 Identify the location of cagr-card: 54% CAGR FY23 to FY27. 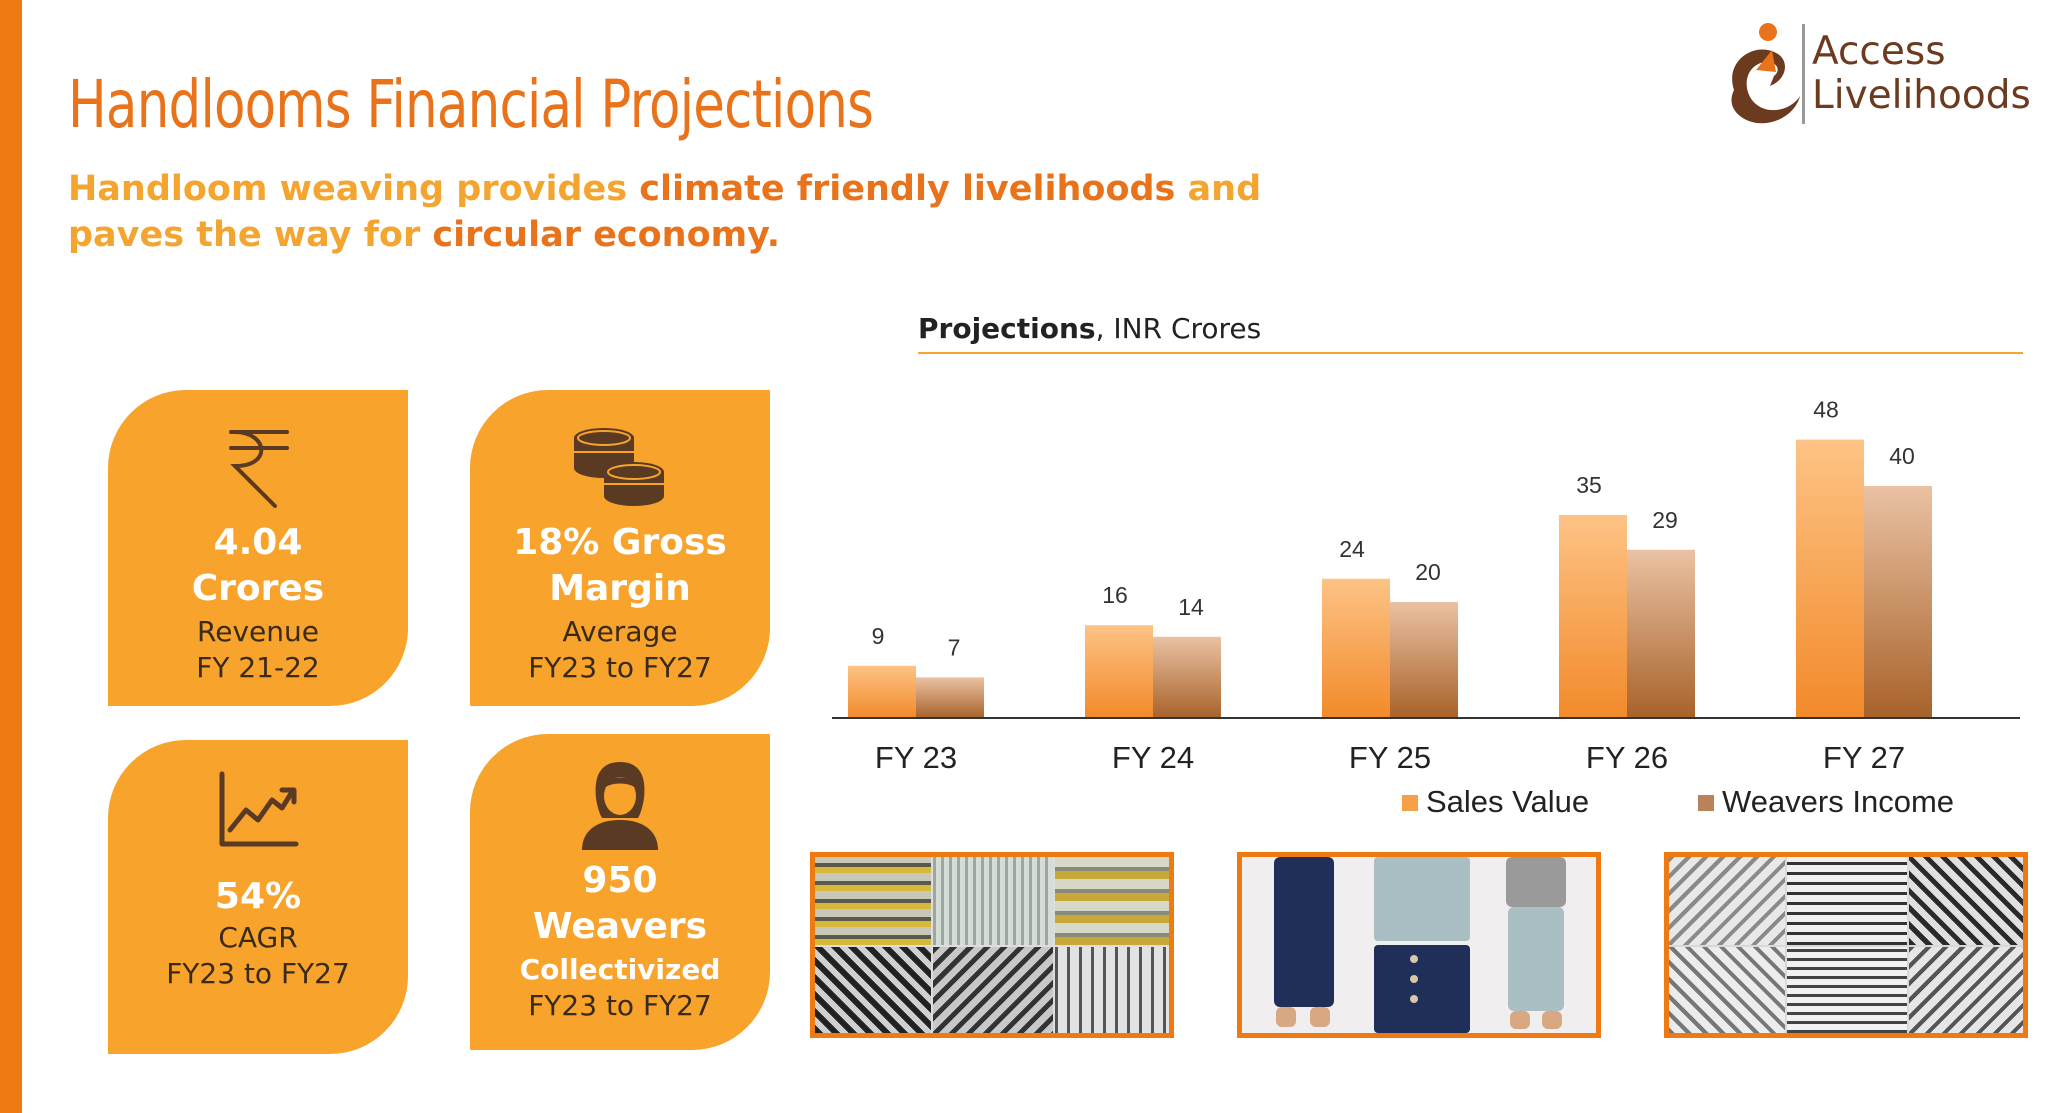
(258, 897).